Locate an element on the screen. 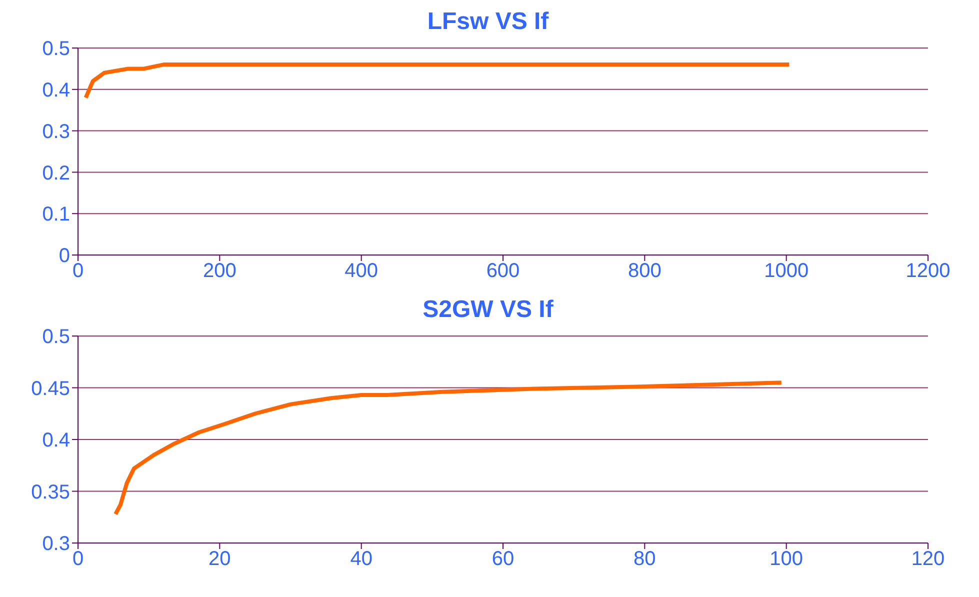 This screenshot has height=597, width=979. y-tick-label: 0.35 is located at coordinates (50, 492).